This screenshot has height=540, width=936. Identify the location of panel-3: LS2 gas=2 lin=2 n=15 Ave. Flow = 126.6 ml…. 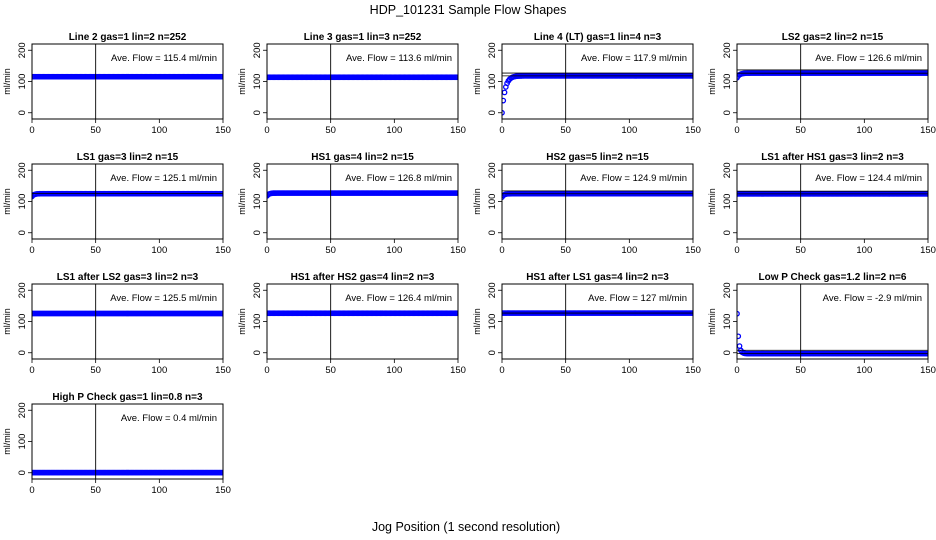
(821, 84).